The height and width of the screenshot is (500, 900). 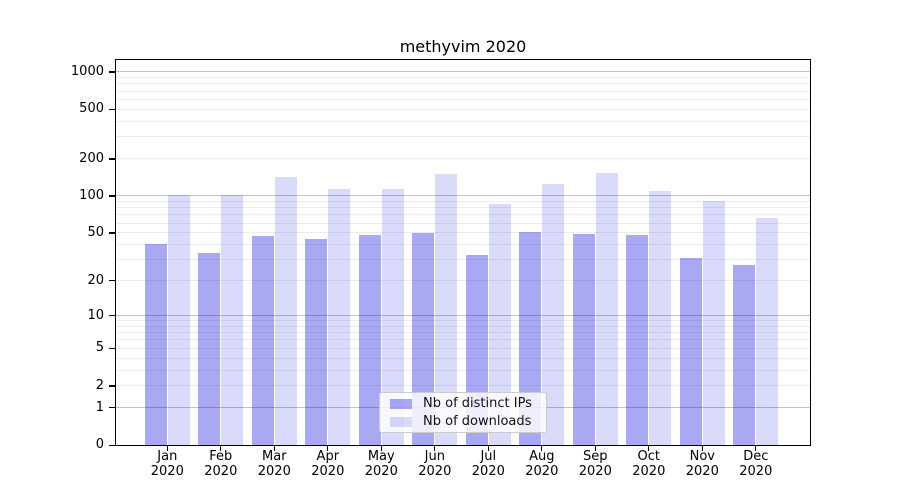 What do you see at coordinates (446, 309) in the screenshot?
I see `bar-jun-downloads` at bounding box center [446, 309].